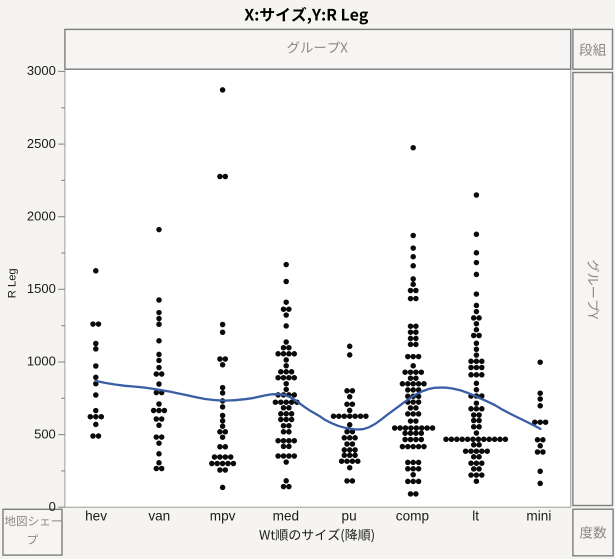 This screenshot has height=559, width=615. Describe the element at coordinates (159, 515) in the screenshot. I see `svg-text: van` at that location.